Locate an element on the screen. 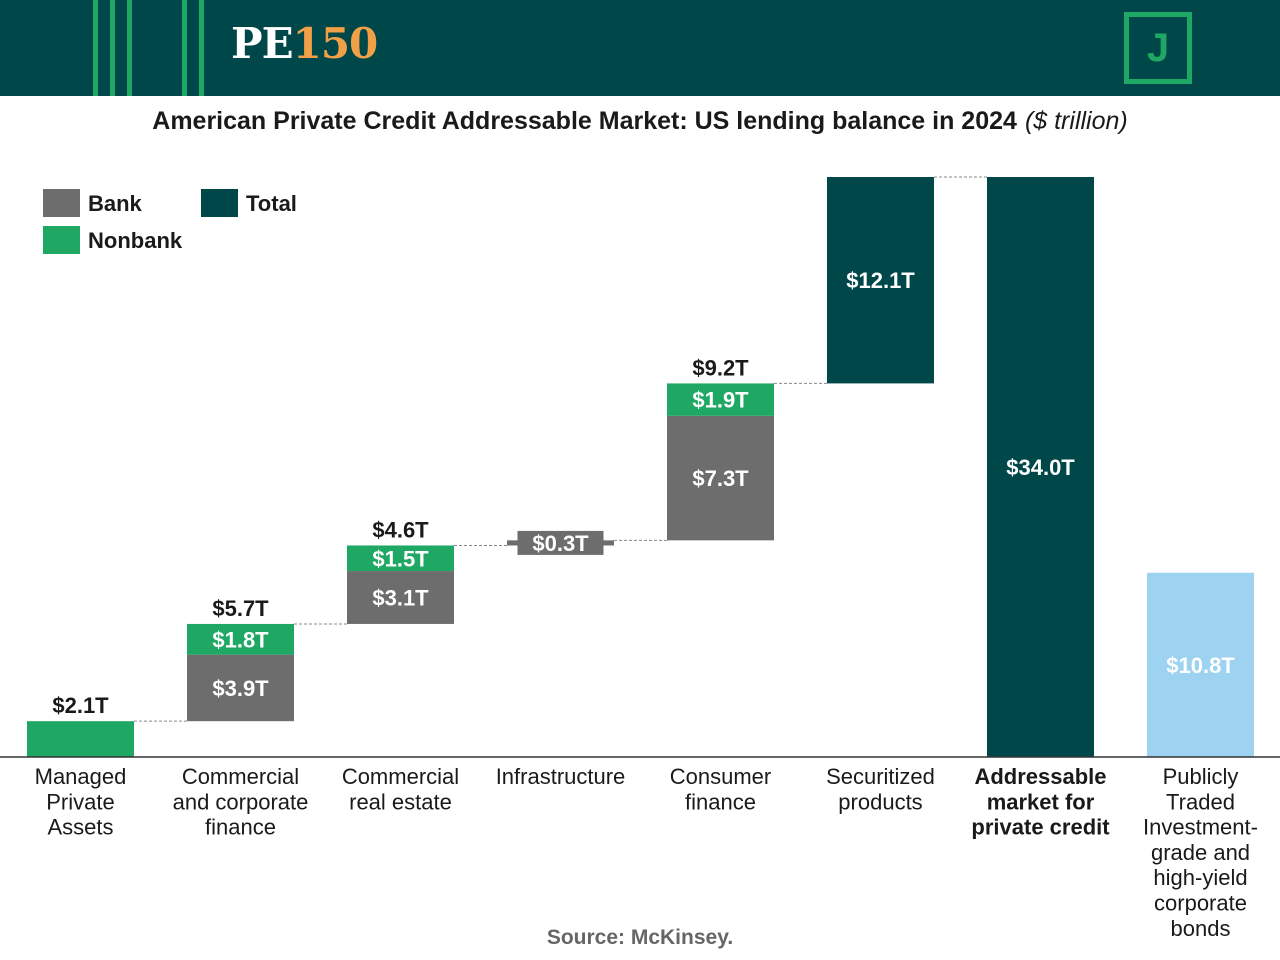 The height and width of the screenshot is (960, 1280). total-value-label: $4.6T is located at coordinates (400, 529).